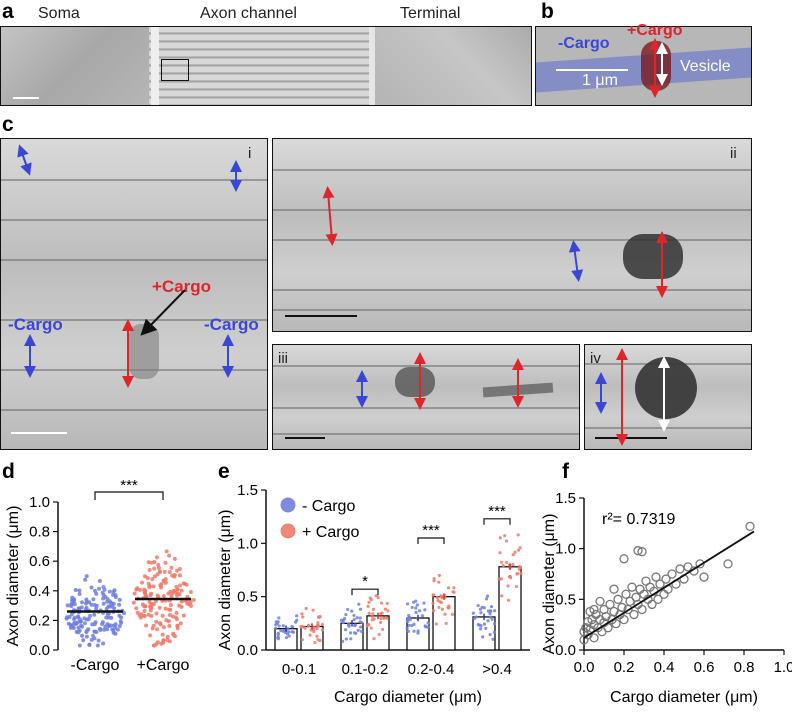 Image resolution: width=792 pixels, height=718 pixels. I want to click on scale-bar-a, so click(26, 98).